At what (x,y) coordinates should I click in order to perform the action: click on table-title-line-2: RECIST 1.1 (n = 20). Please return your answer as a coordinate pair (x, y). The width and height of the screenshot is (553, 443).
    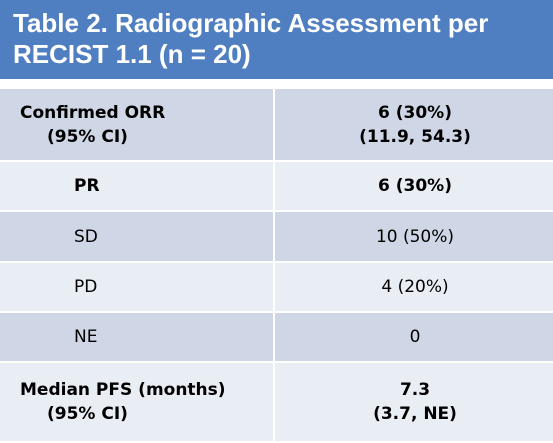
    Looking at the image, I should click on (132, 54).